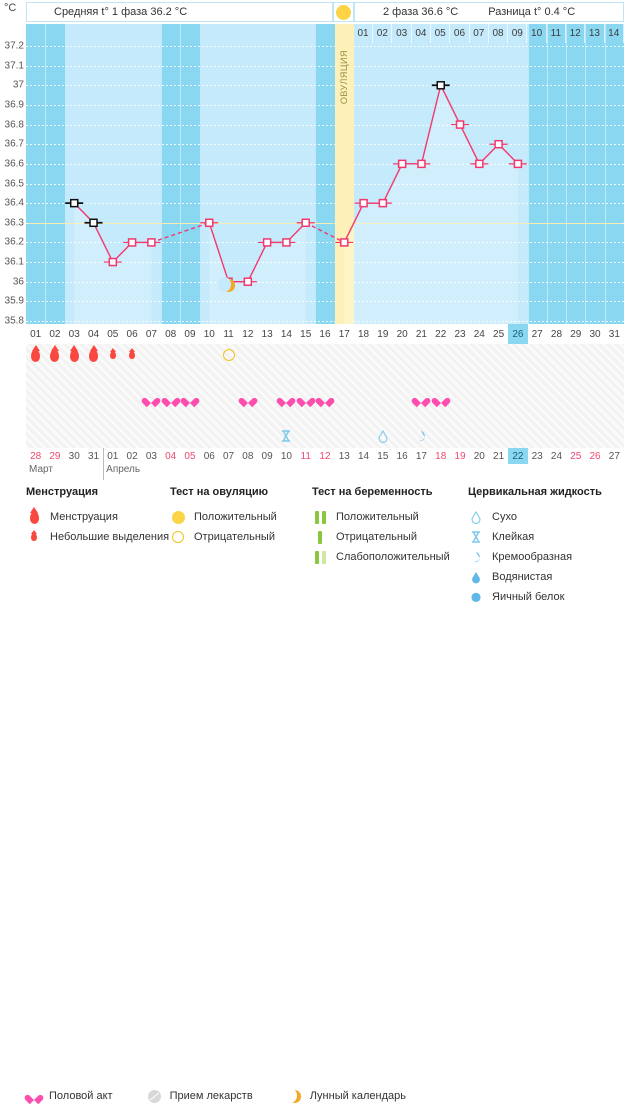 The width and height of the screenshot is (626, 1106). I want to click on cycle-day-cell: 10, so click(209, 334).